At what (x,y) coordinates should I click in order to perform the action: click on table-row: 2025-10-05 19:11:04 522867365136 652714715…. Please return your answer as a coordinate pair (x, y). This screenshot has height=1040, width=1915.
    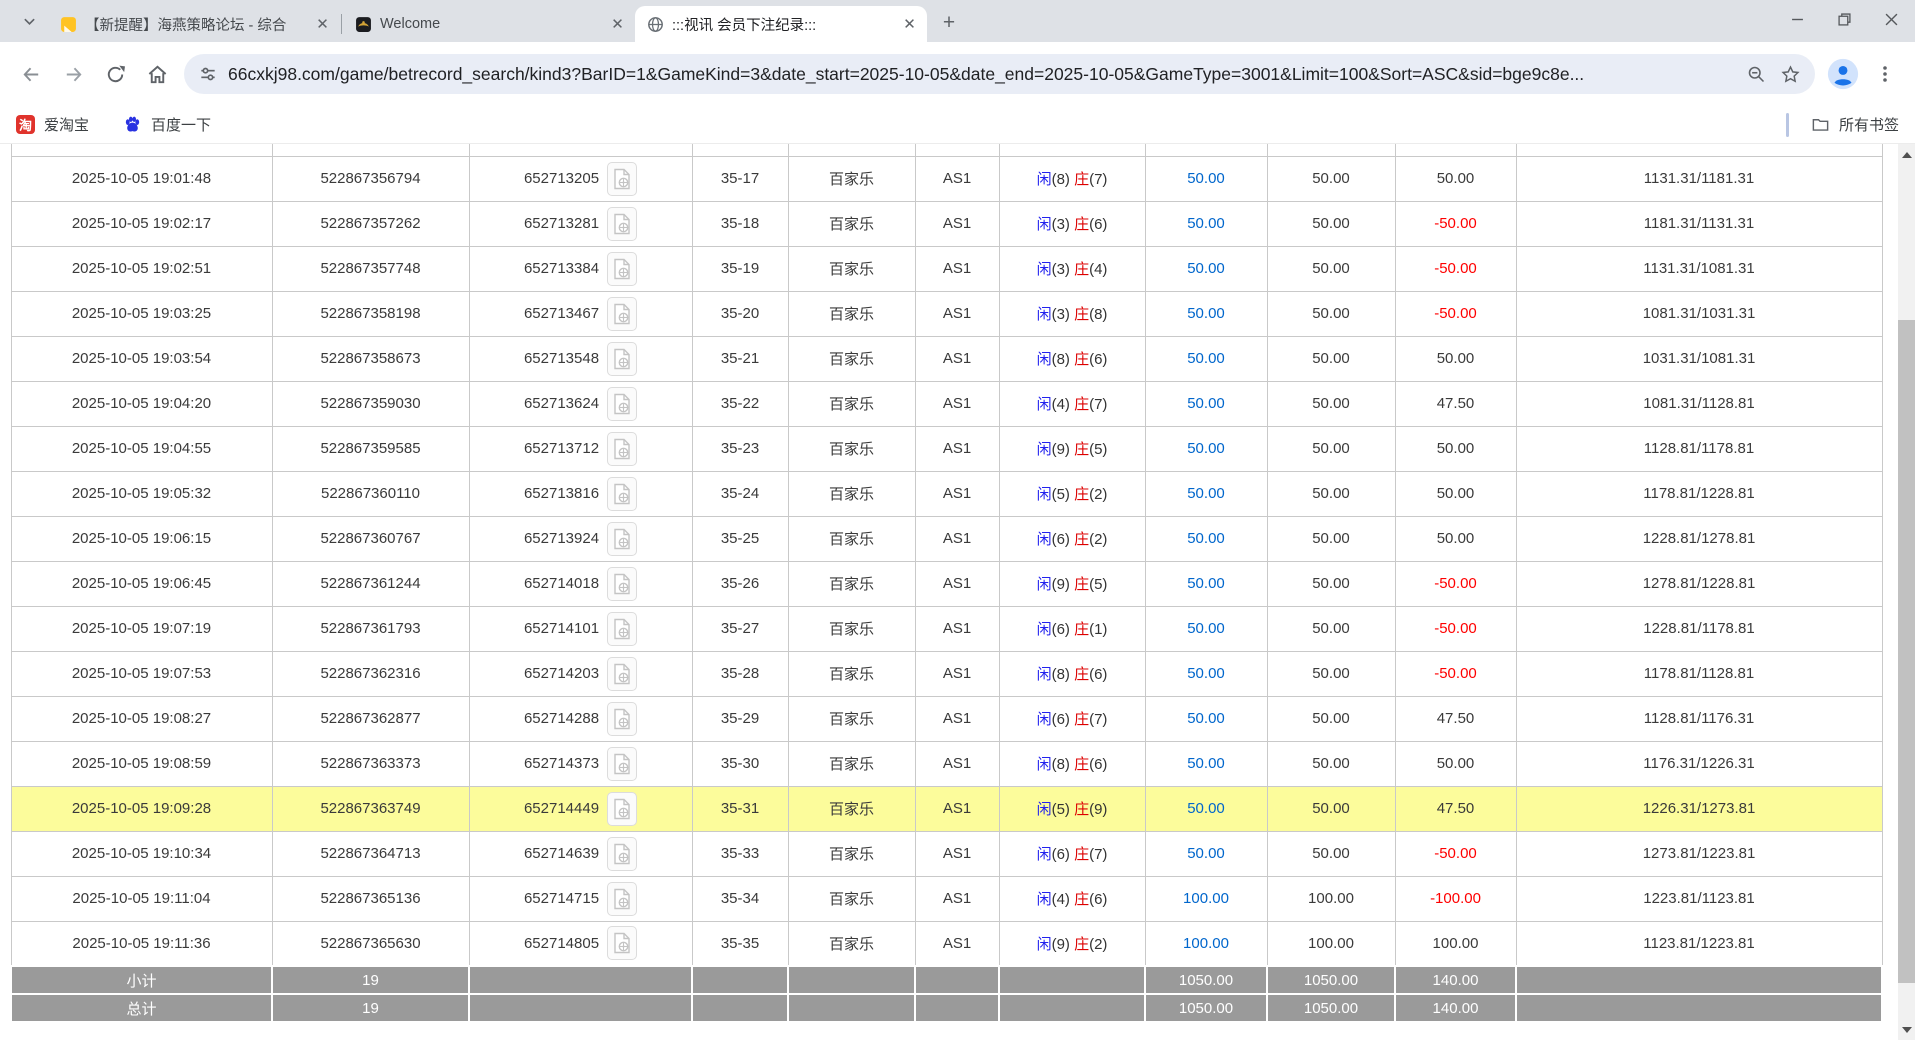
    Looking at the image, I should click on (946, 898).